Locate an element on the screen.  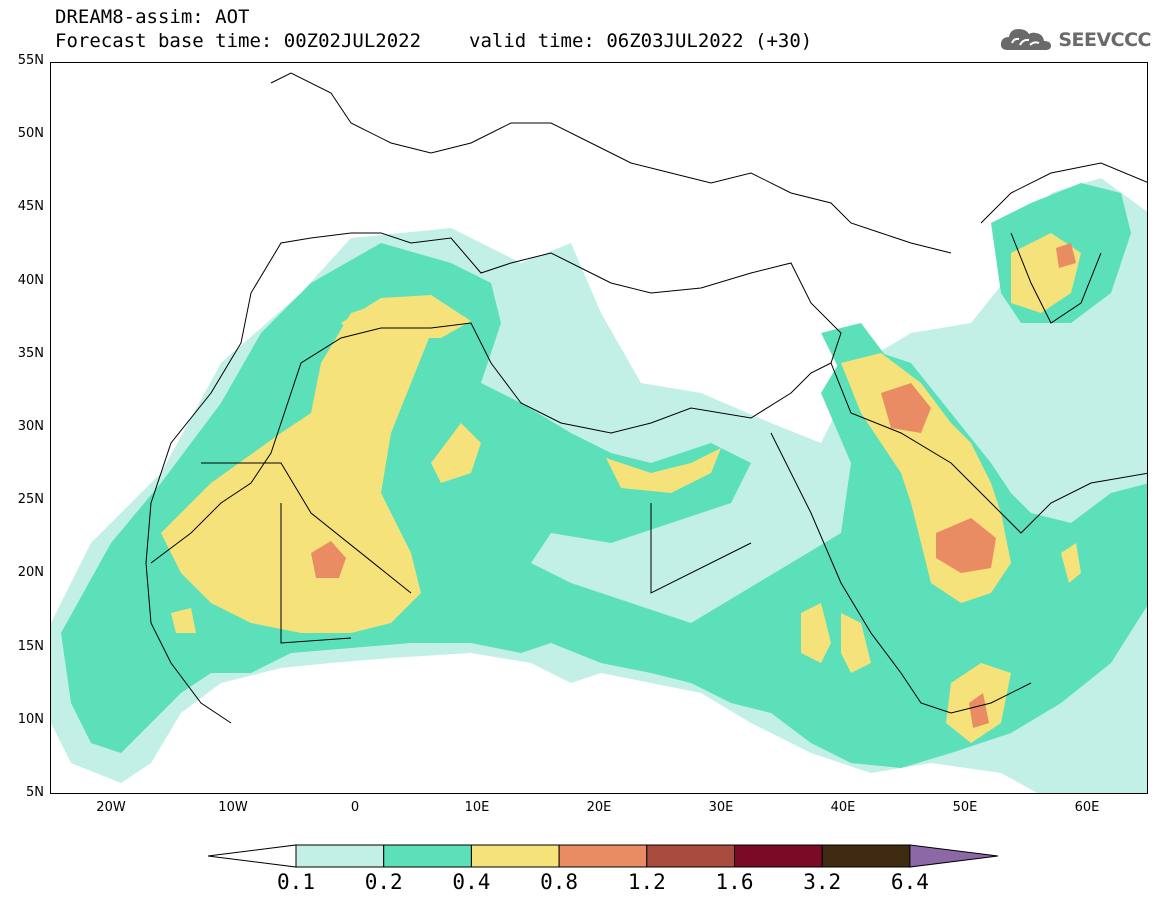
colorbar-label: 0.4 is located at coordinates (471, 882).